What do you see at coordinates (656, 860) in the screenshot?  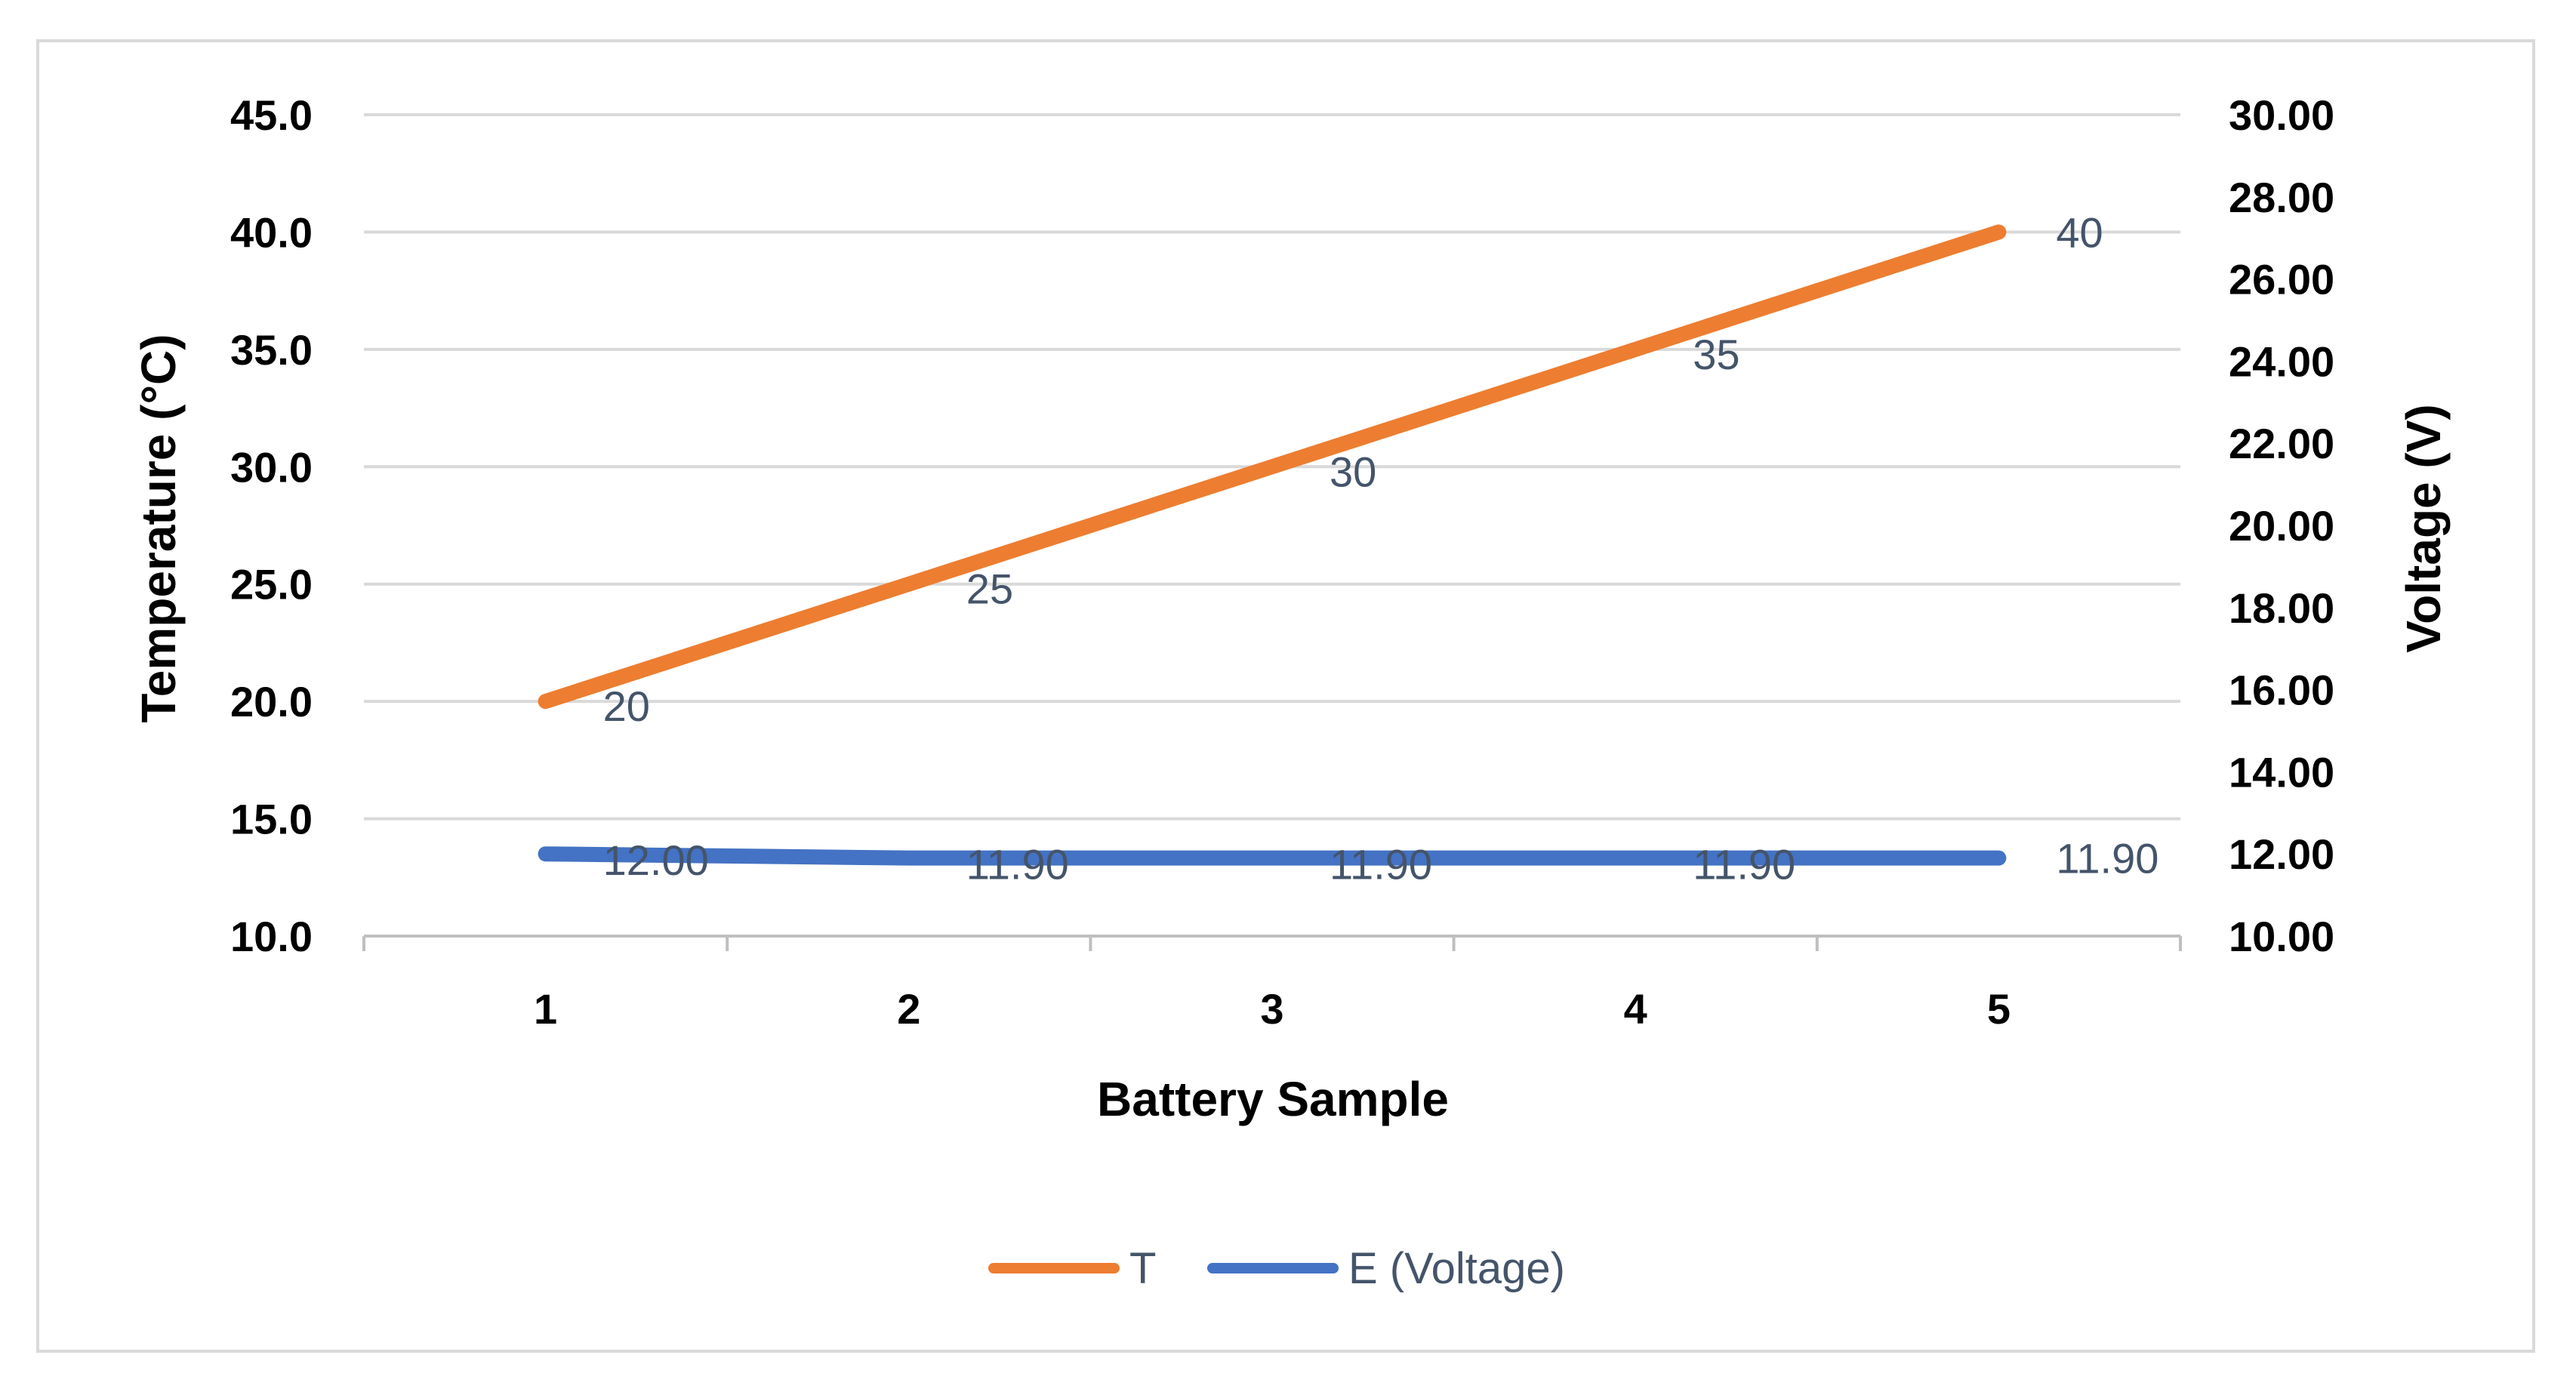 I see `data-label: 12.00` at bounding box center [656, 860].